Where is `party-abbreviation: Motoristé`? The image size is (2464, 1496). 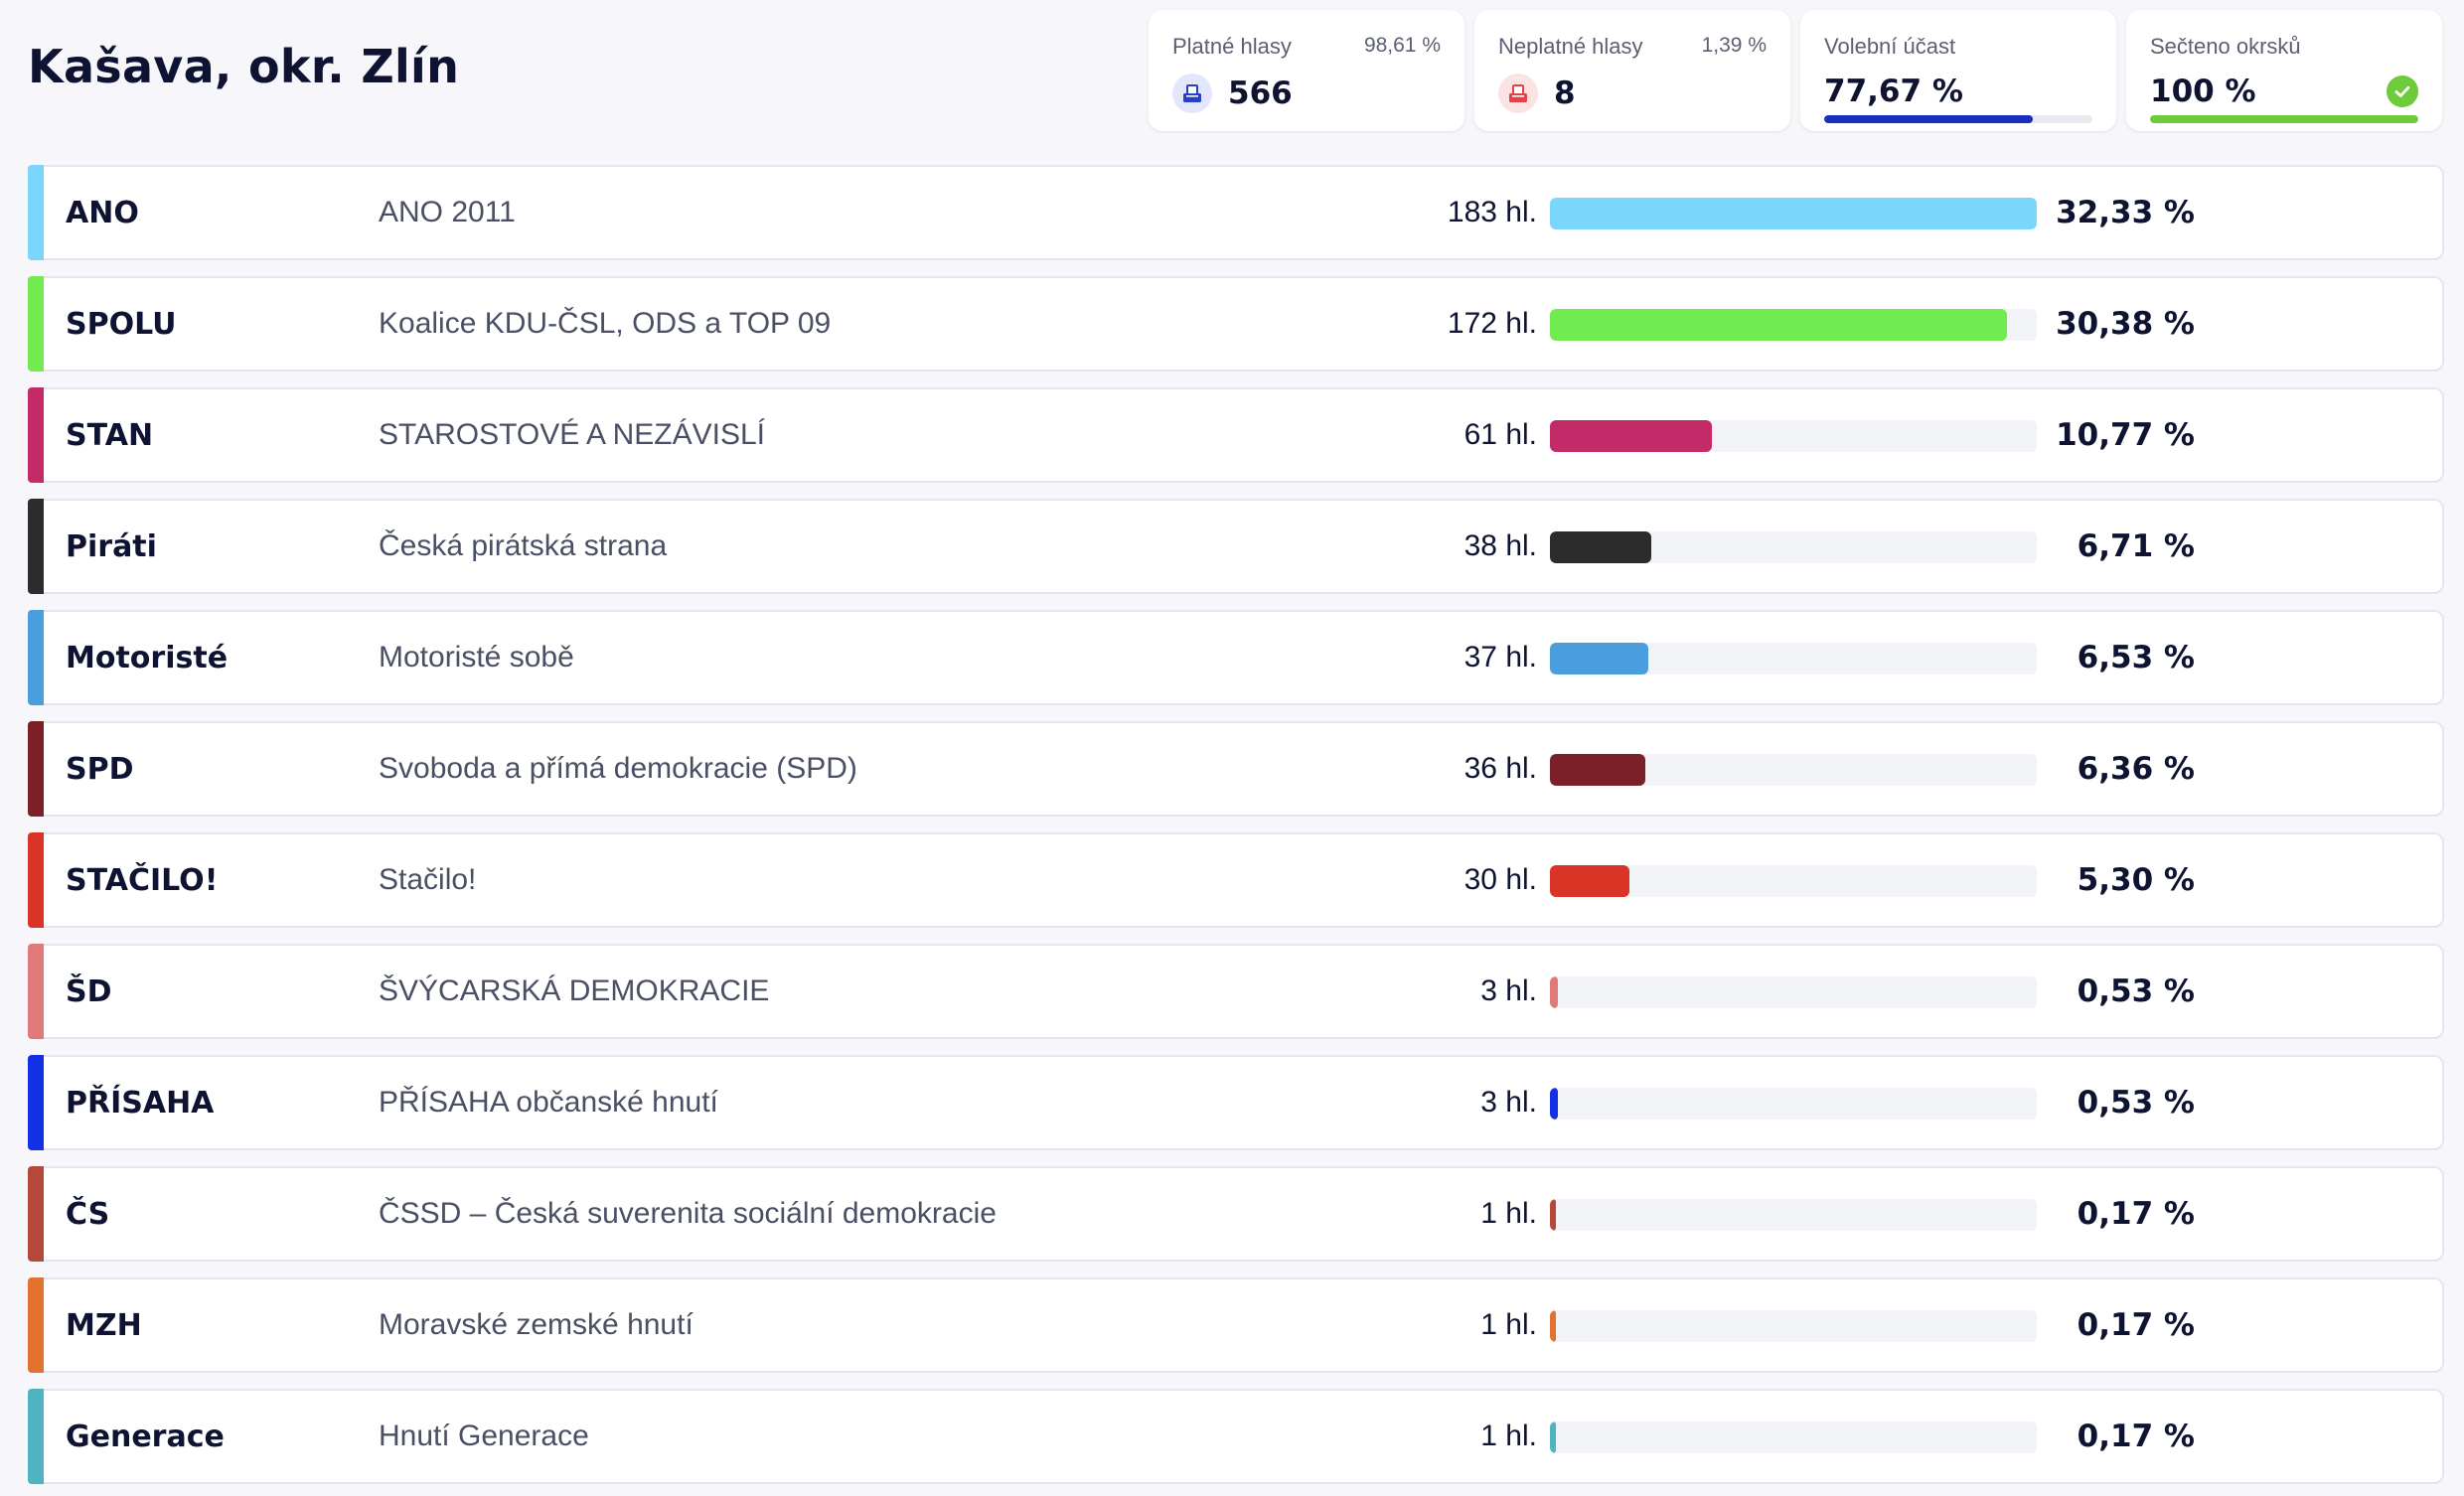
party-abbreviation: Motoristé is located at coordinates (147, 657).